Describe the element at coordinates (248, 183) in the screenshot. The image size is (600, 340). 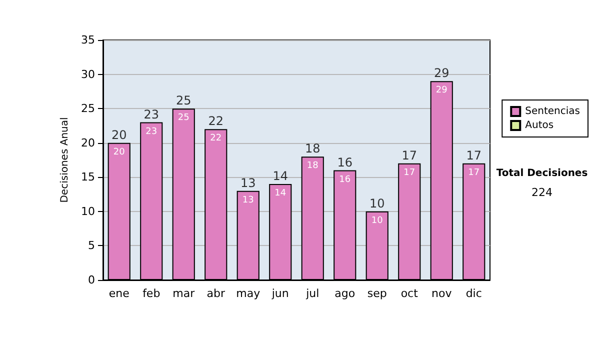
I see `total-label: 13` at that location.